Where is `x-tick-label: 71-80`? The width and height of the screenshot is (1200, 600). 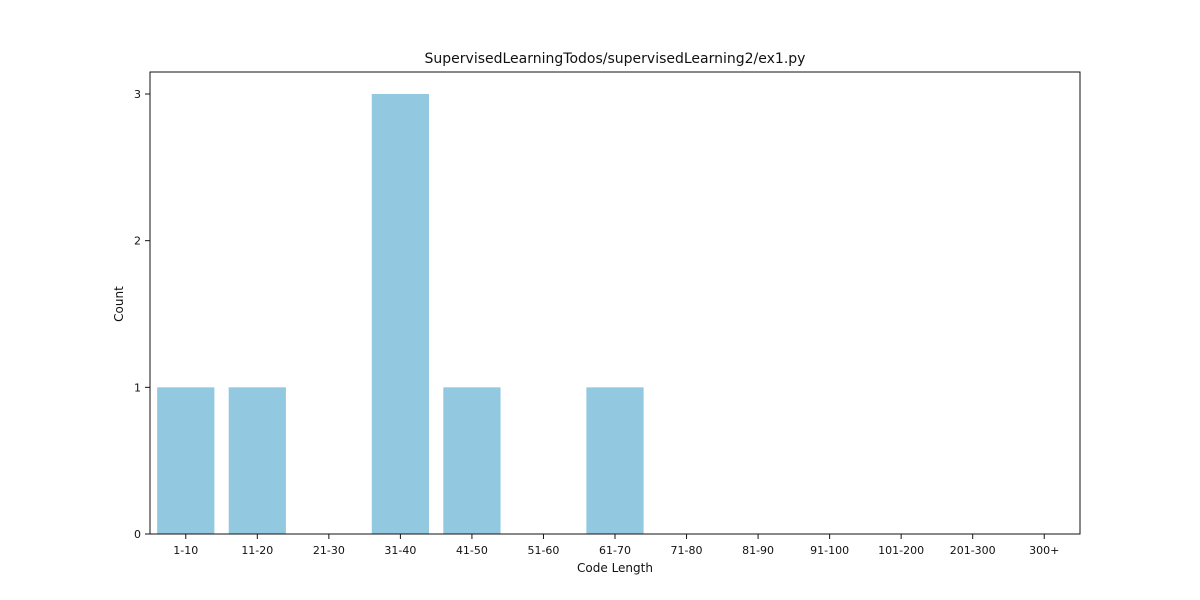
x-tick-label: 71-80 is located at coordinates (687, 550).